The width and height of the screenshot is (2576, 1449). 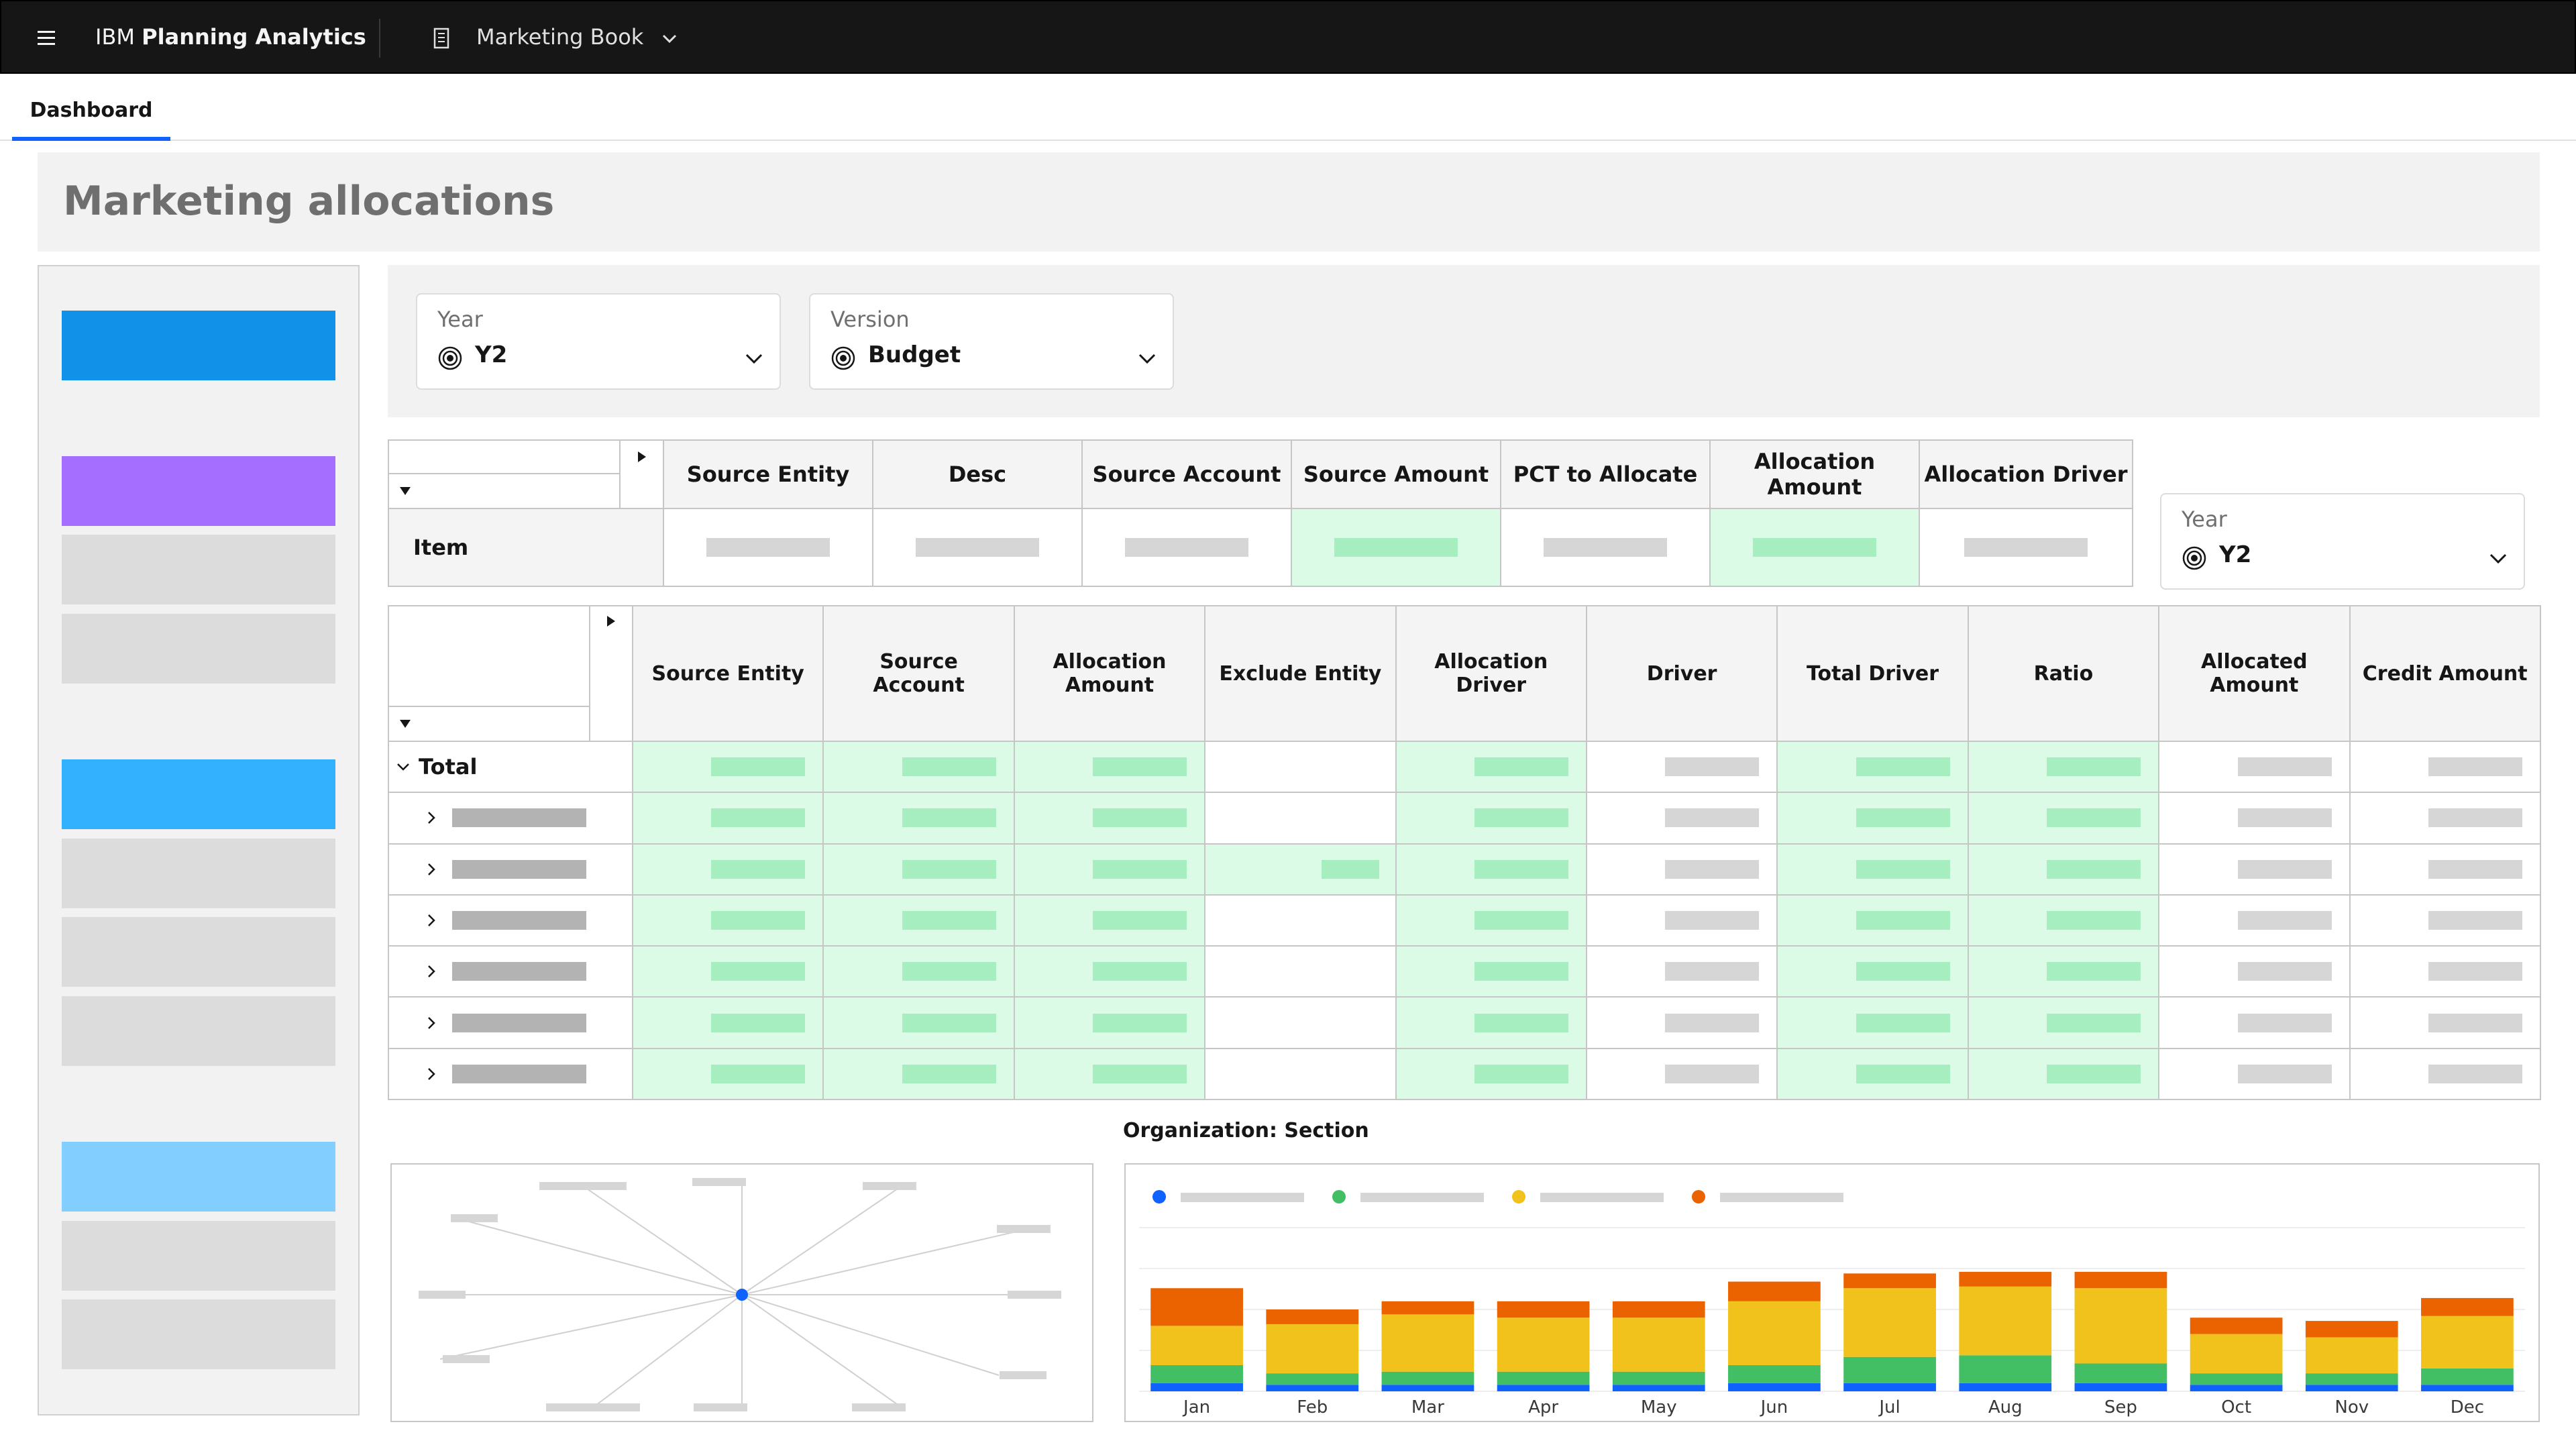 What do you see at coordinates (991, 341) in the screenshot?
I see `version-dropdown: Version Budget` at bounding box center [991, 341].